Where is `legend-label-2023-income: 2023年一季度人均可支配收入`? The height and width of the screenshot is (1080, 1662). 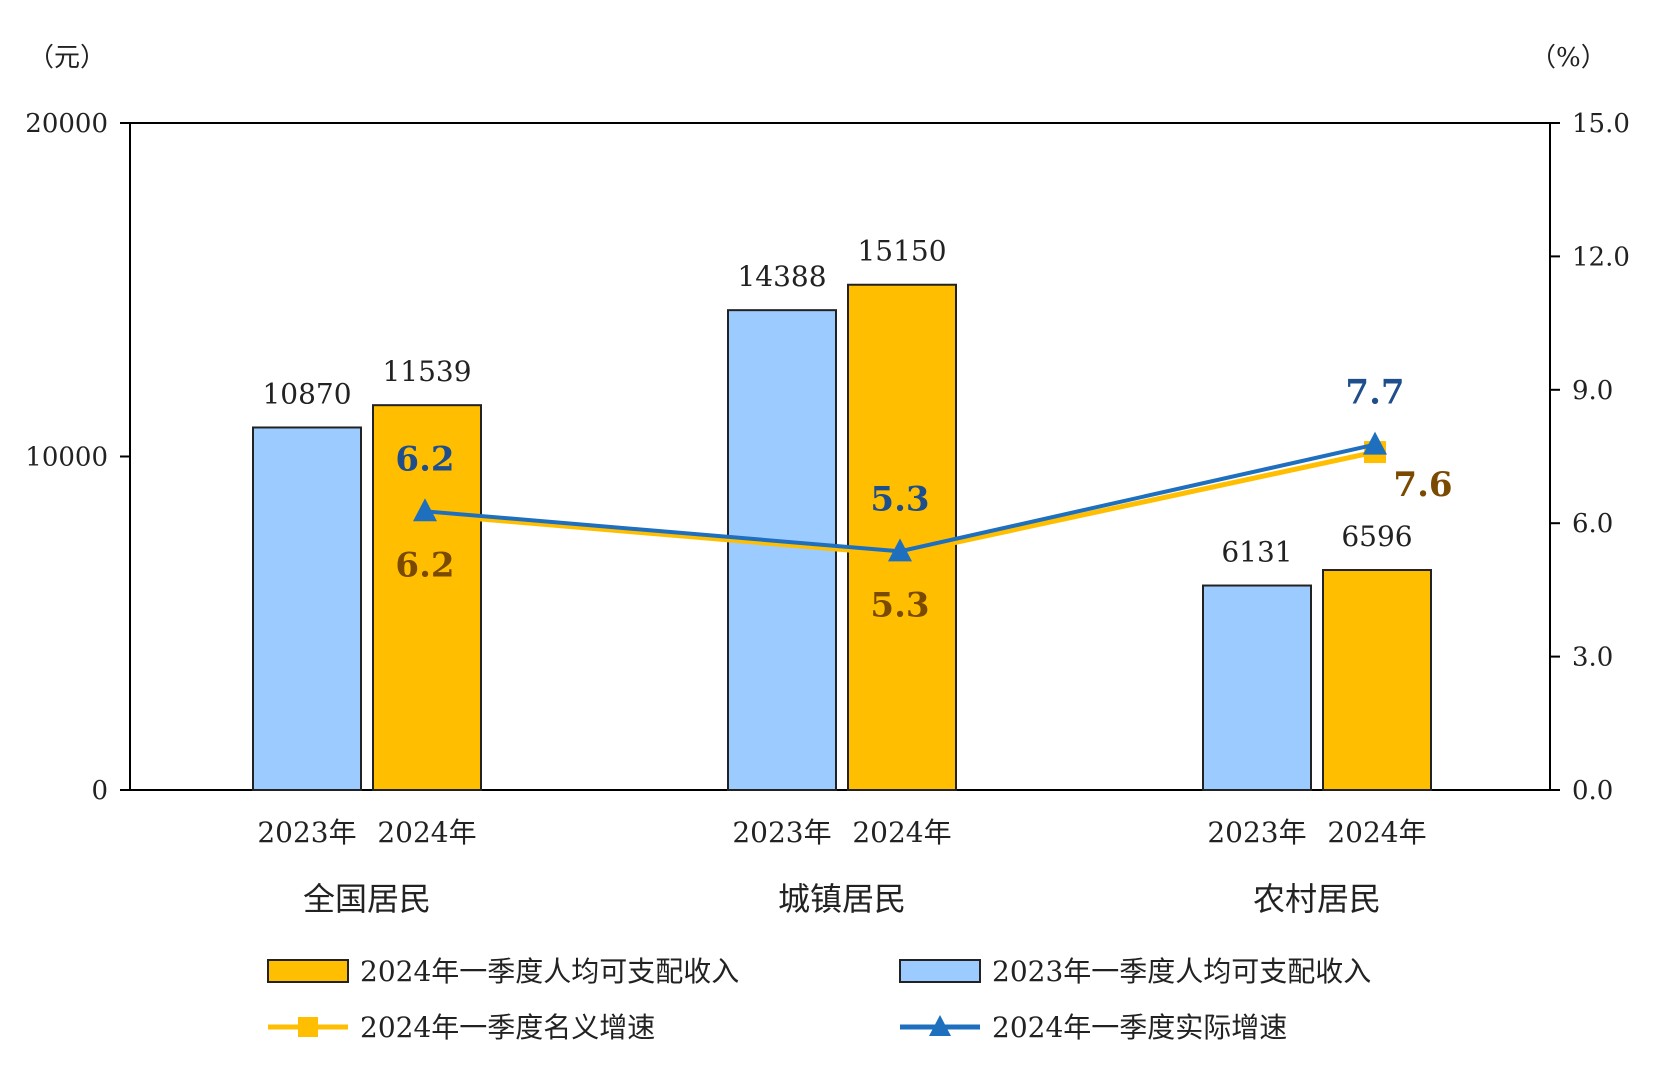
legend-label-2023-income: 2023年一季度人均可支配收入 is located at coordinates (1181, 971).